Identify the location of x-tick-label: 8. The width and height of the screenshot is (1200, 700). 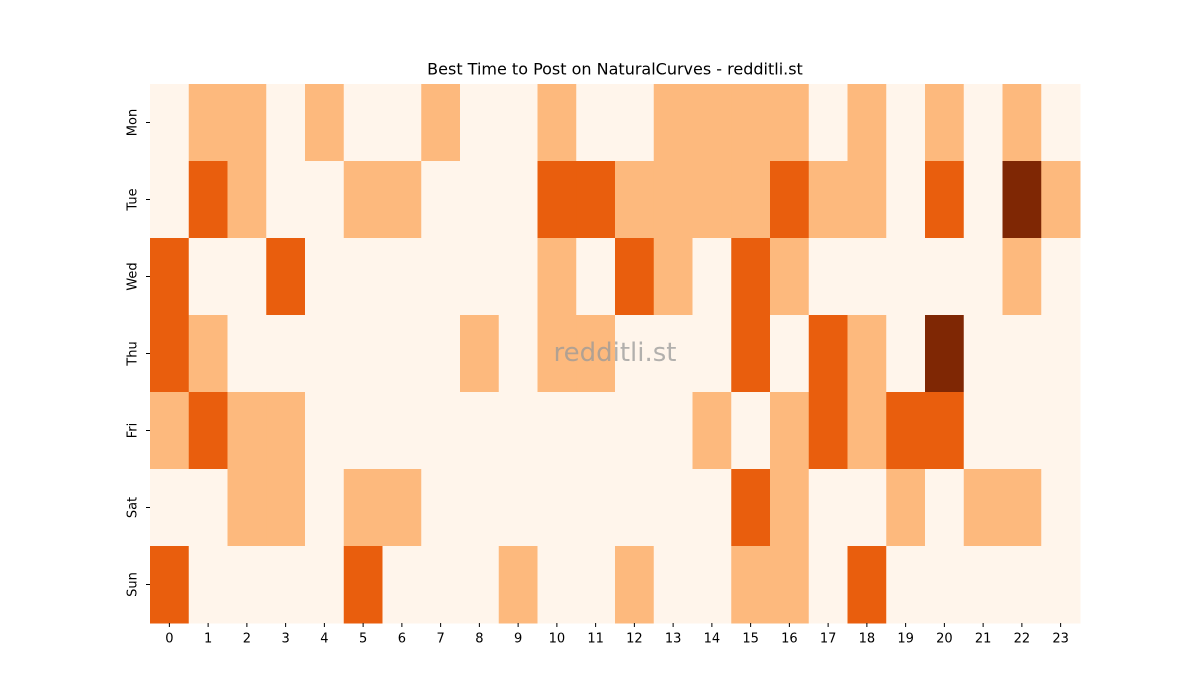
(479, 639).